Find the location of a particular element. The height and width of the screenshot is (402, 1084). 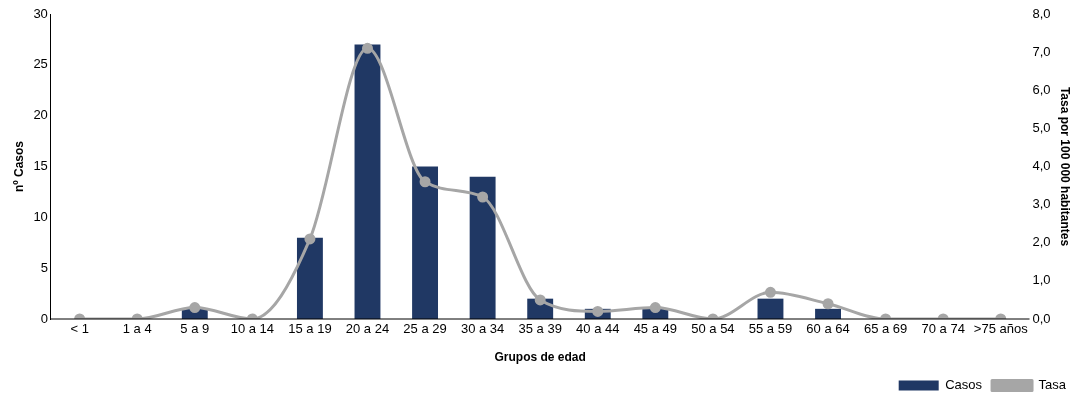

y-tick-label: 30 is located at coordinates (40, 13).